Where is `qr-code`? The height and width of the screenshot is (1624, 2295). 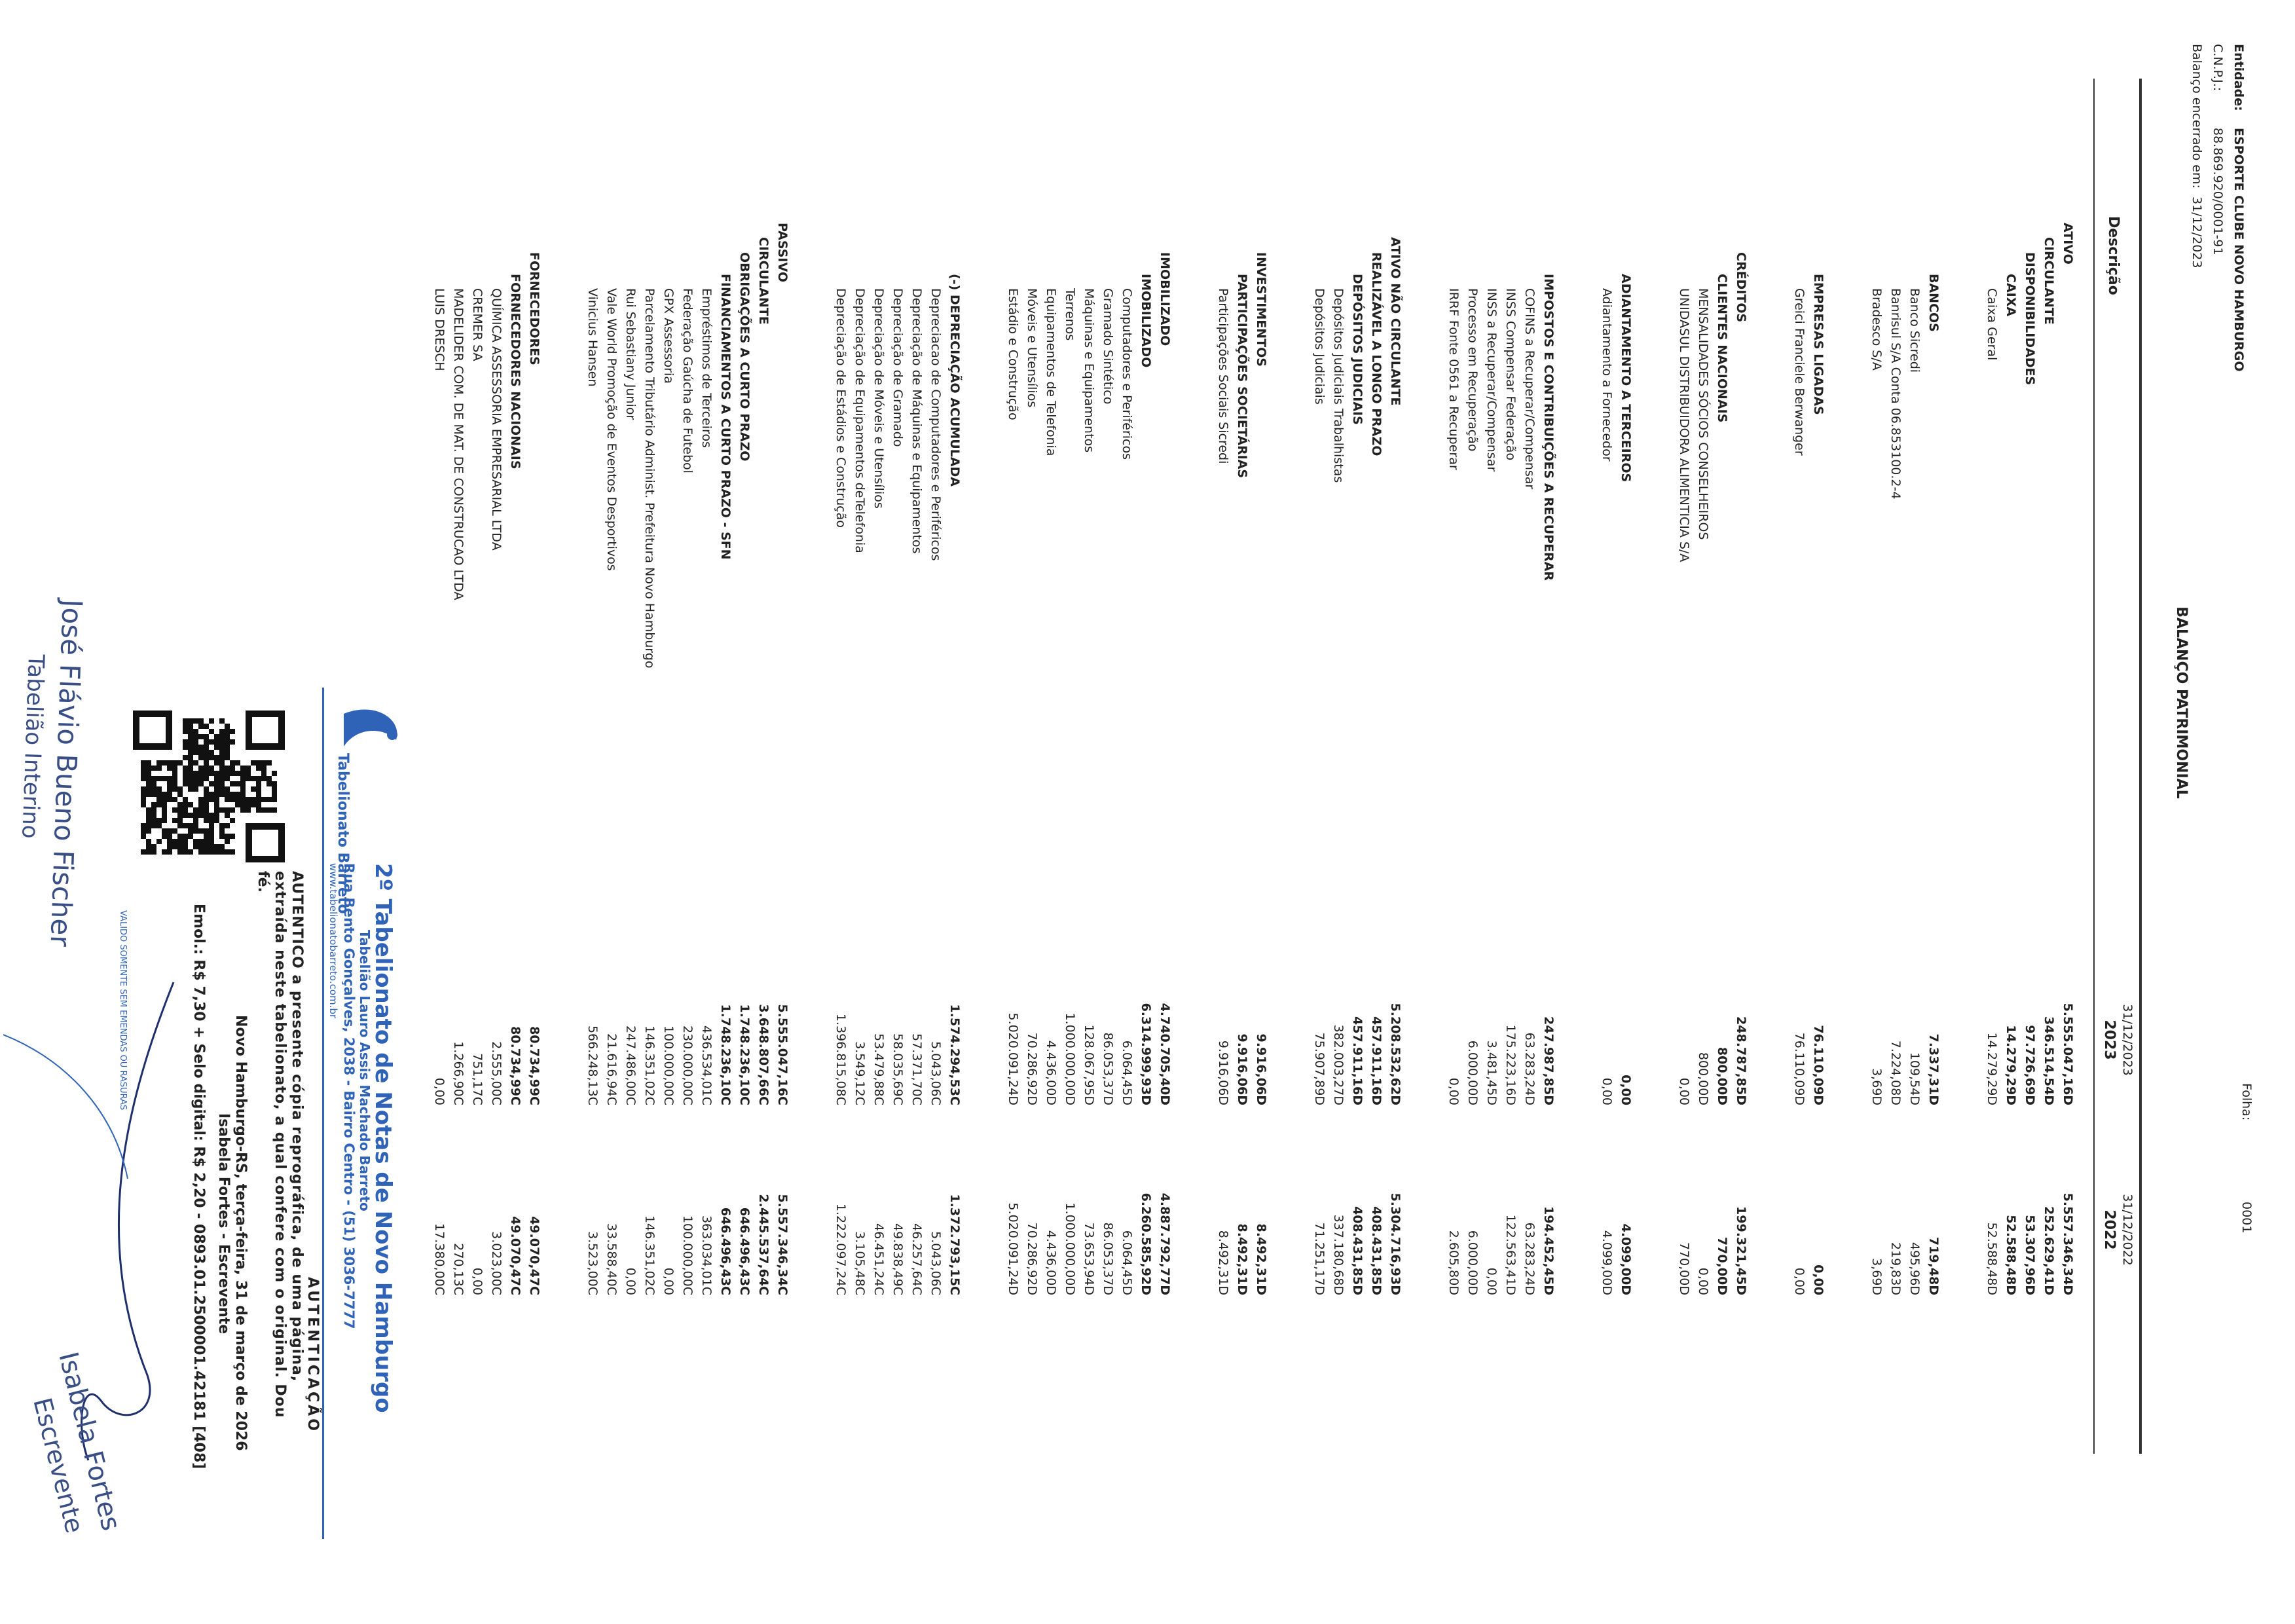
qr-code is located at coordinates (208, 786).